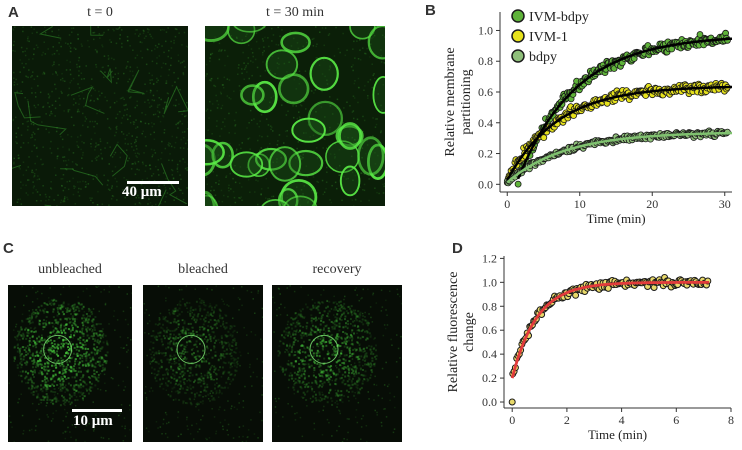 This screenshot has height=450, width=742. I want to click on micrograph-bleached, so click(203, 363).